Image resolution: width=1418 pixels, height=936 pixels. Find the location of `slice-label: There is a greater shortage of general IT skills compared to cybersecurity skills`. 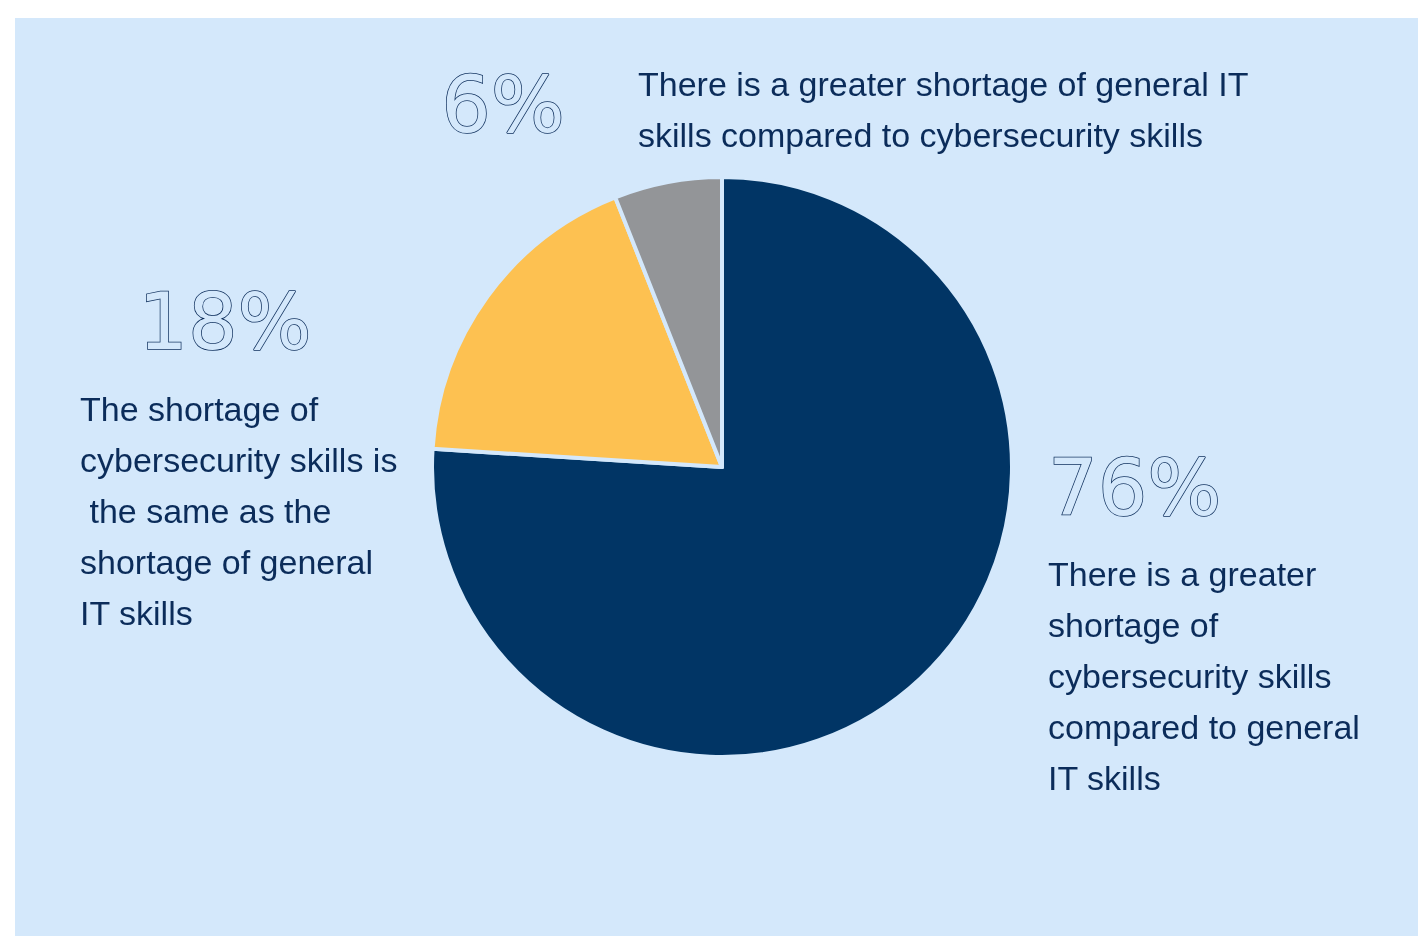

slice-label: There is a greater shortage of general IT skills compared to cybersecurity skills is located at coordinates (948, 109).